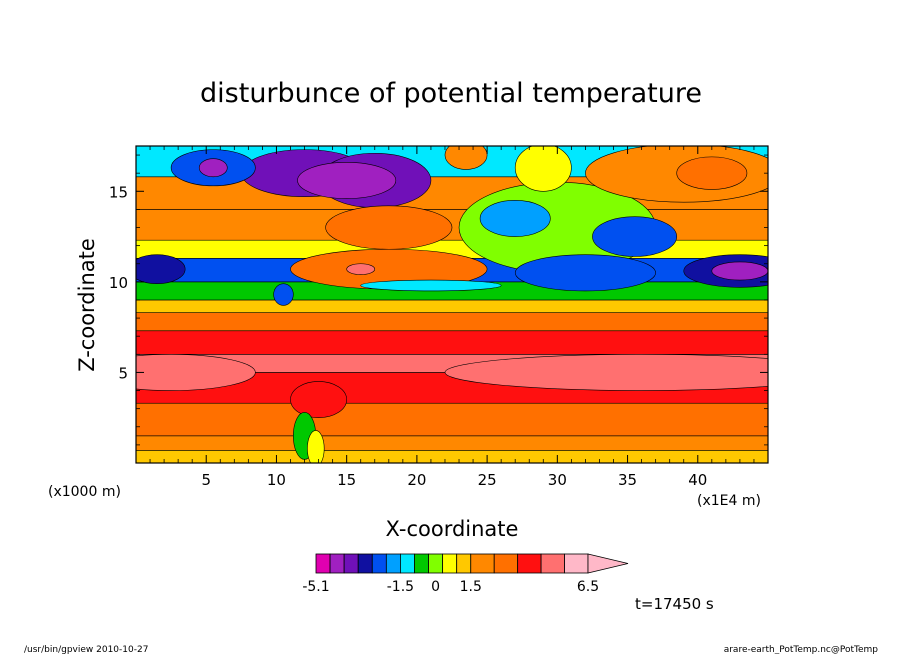  What do you see at coordinates (118, 283) in the screenshot?
I see `y-tick-label: 10` at bounding box center [118, 283].